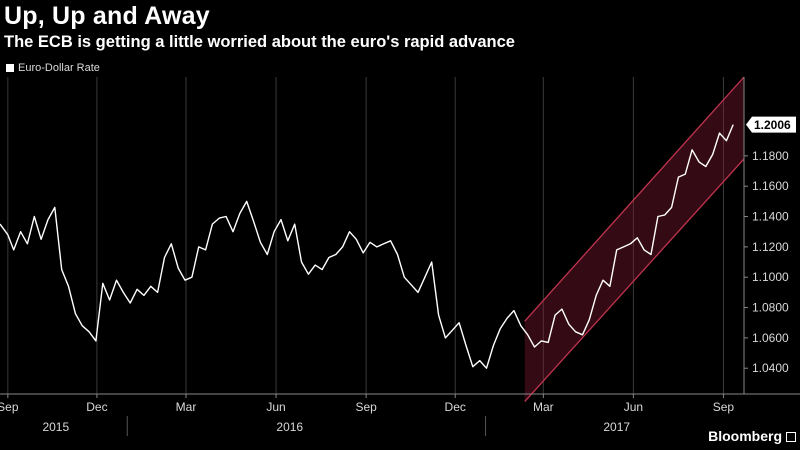 The width and height of the screenshot is (800, 450). I want to click on legend-label: Euro-Dollar Rate, so click(59, 68).